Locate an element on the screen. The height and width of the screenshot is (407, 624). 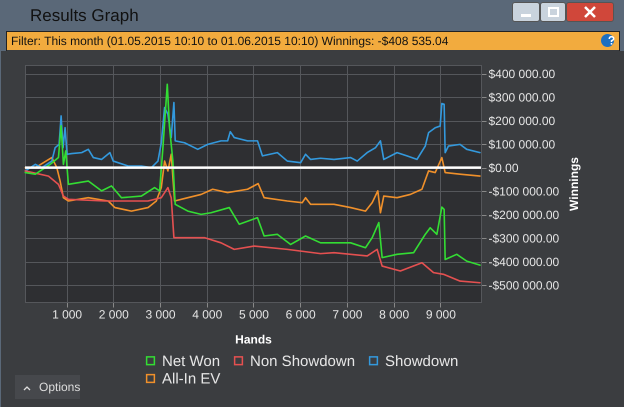
y-tick-label: -$200 000.00 is located at coordinates (524, 215).